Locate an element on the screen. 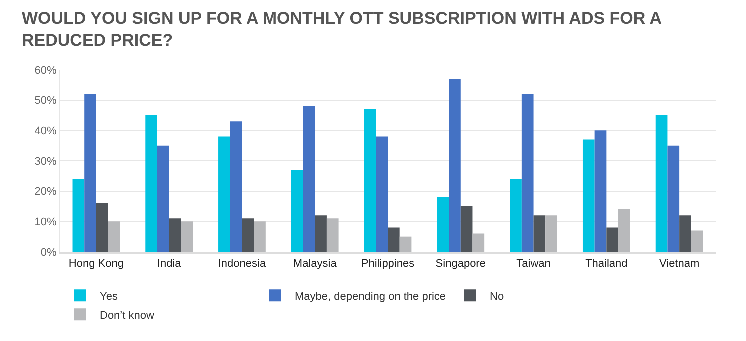  x-tick-label: India is located at coordinates (169, 264).